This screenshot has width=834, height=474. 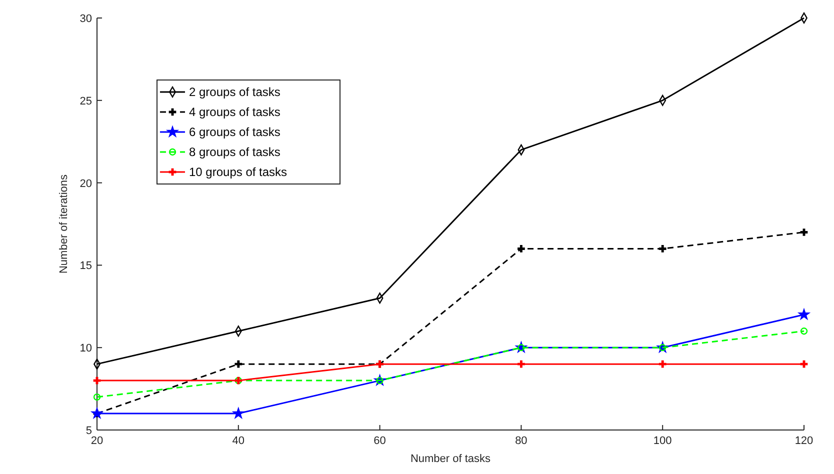 I want to click on x-tick-label: 40, so click(x=238, y=441).